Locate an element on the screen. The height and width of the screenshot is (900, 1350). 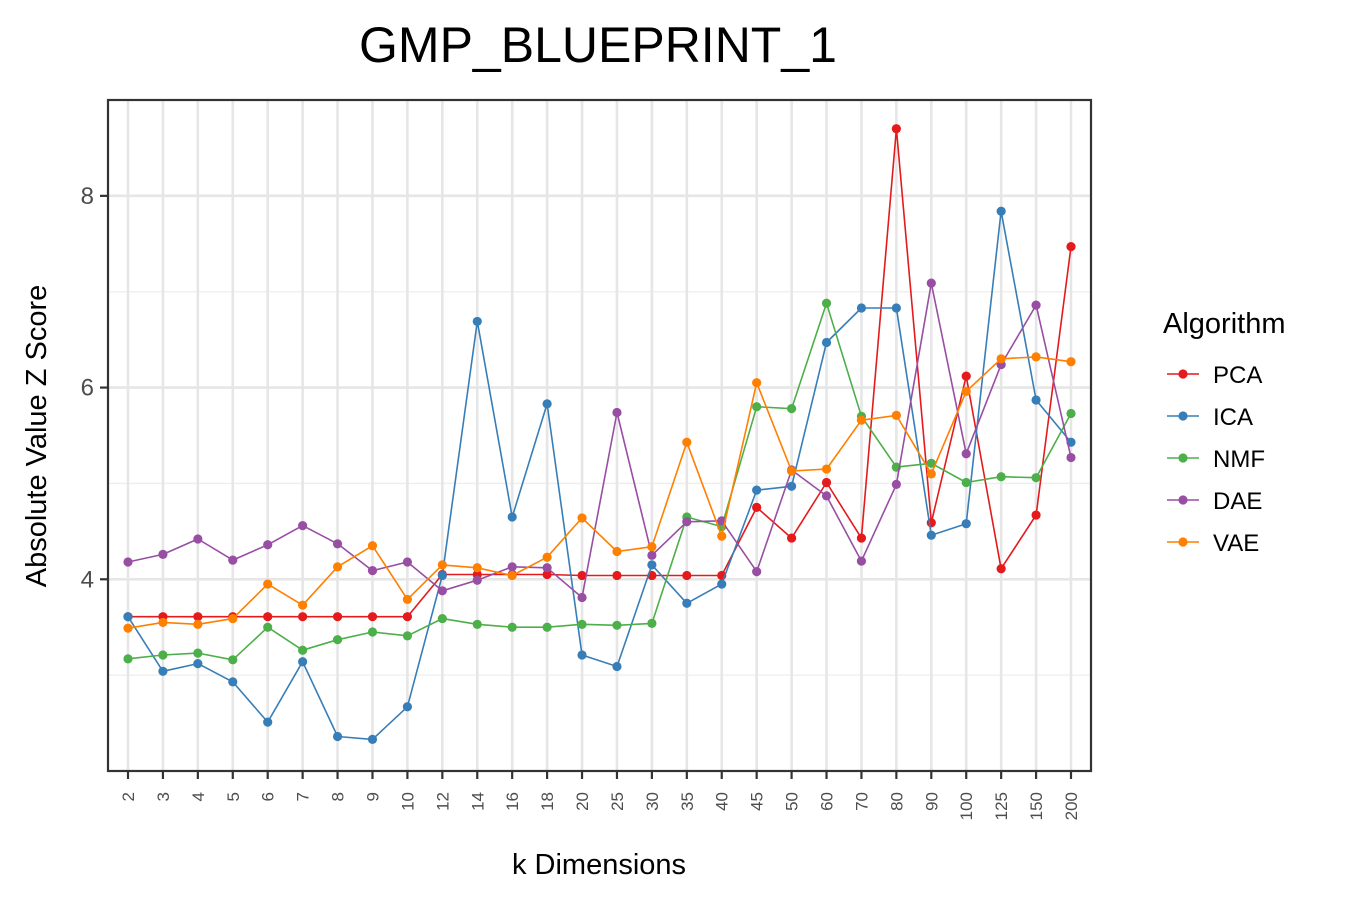
legend-label: VAE is located at coordinates (1236, 543).